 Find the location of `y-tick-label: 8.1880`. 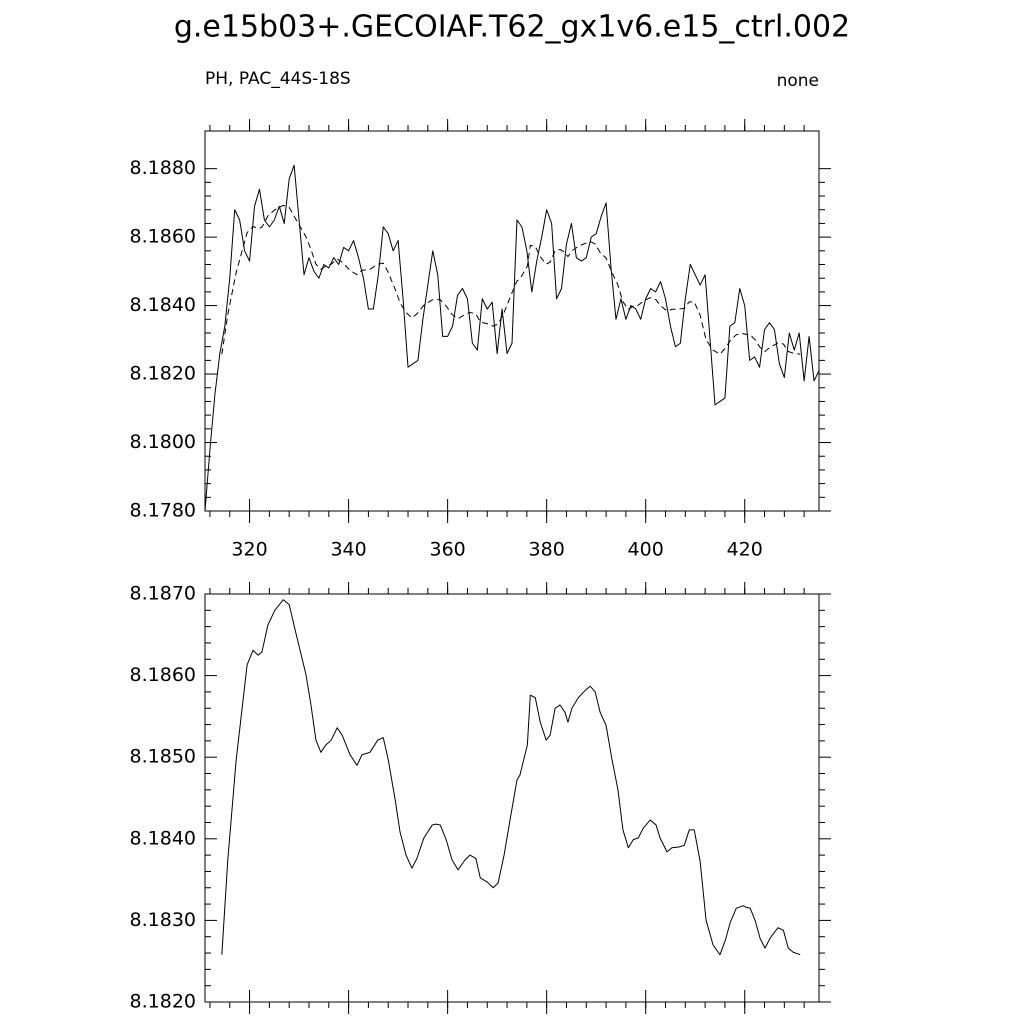

y-tick-label: 8.1880 is located at coordinates (163, 168).